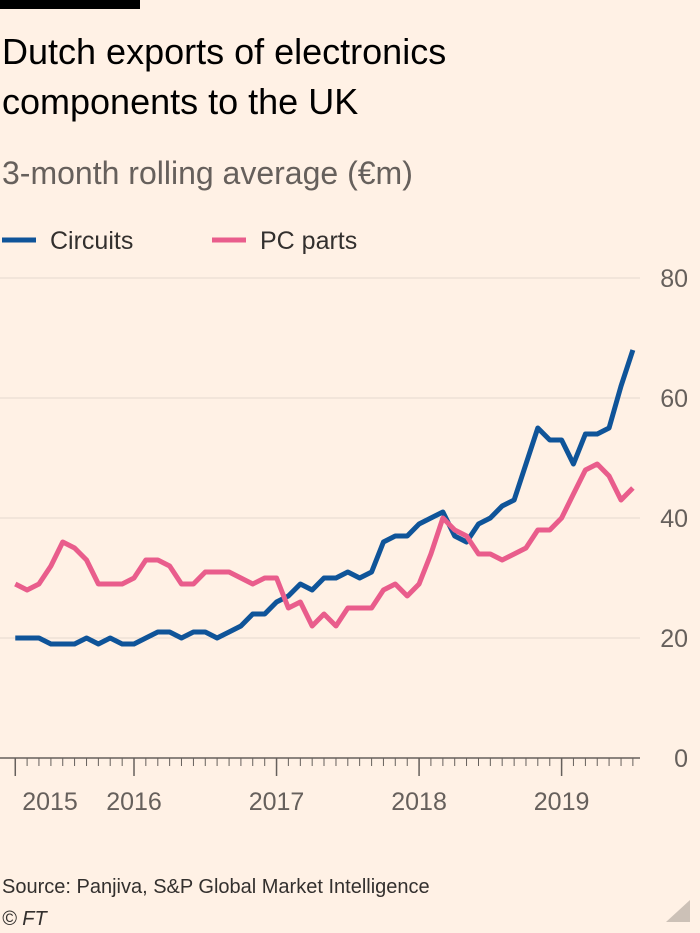 The image size is (700, 933). Describe the element at coordinates (91, 241) in the screenshot. I see `legend-label: Circuits` at that location.